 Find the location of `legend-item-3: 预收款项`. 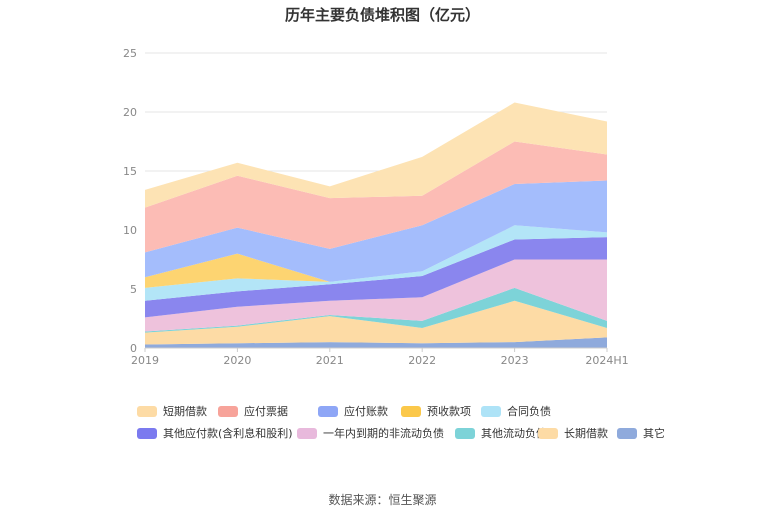

legend-item-3: 预收款项 is located at coordinates (436, 411).